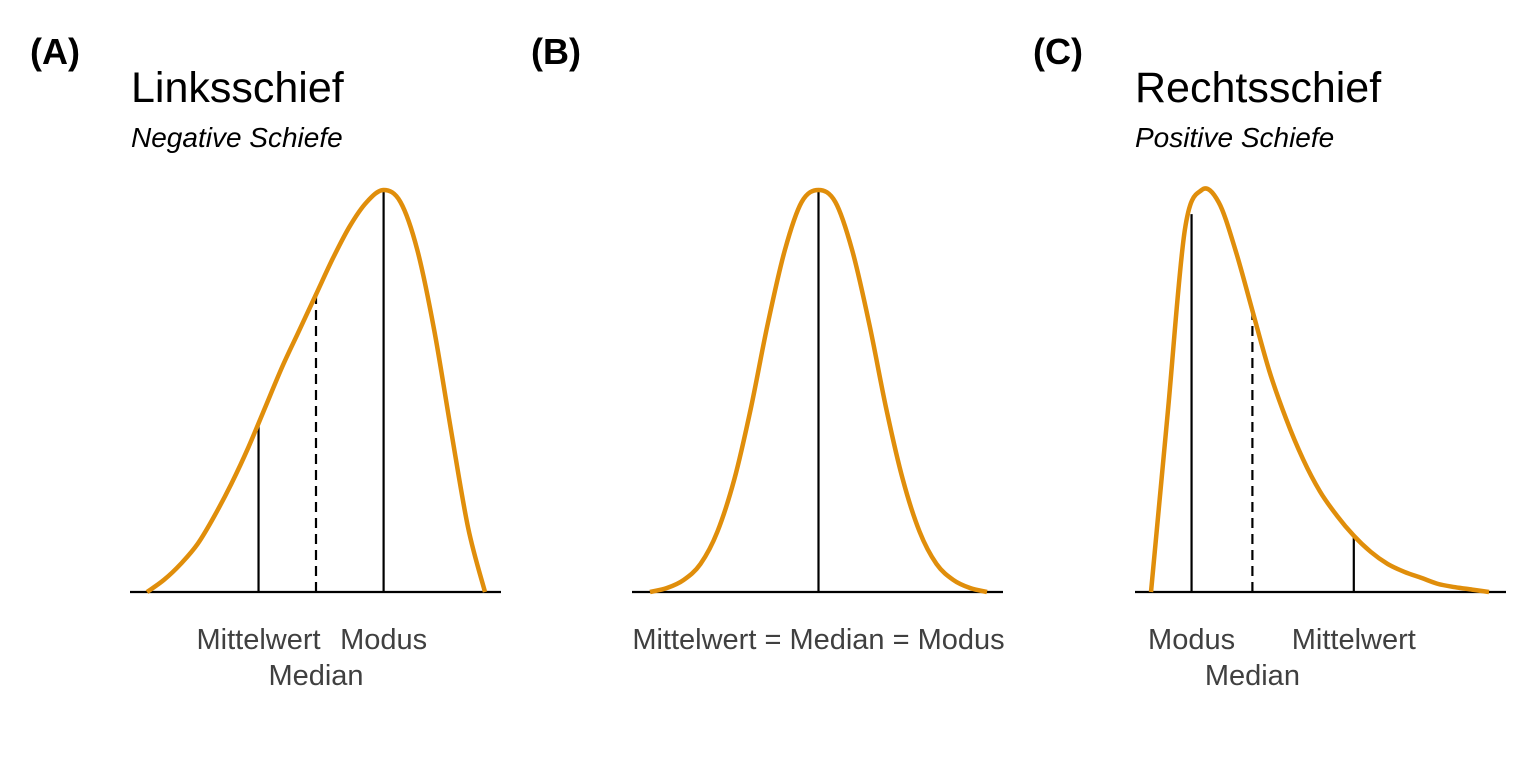  I want to click on panel-subtitle: Negative Schiefe, so click(237, 137).